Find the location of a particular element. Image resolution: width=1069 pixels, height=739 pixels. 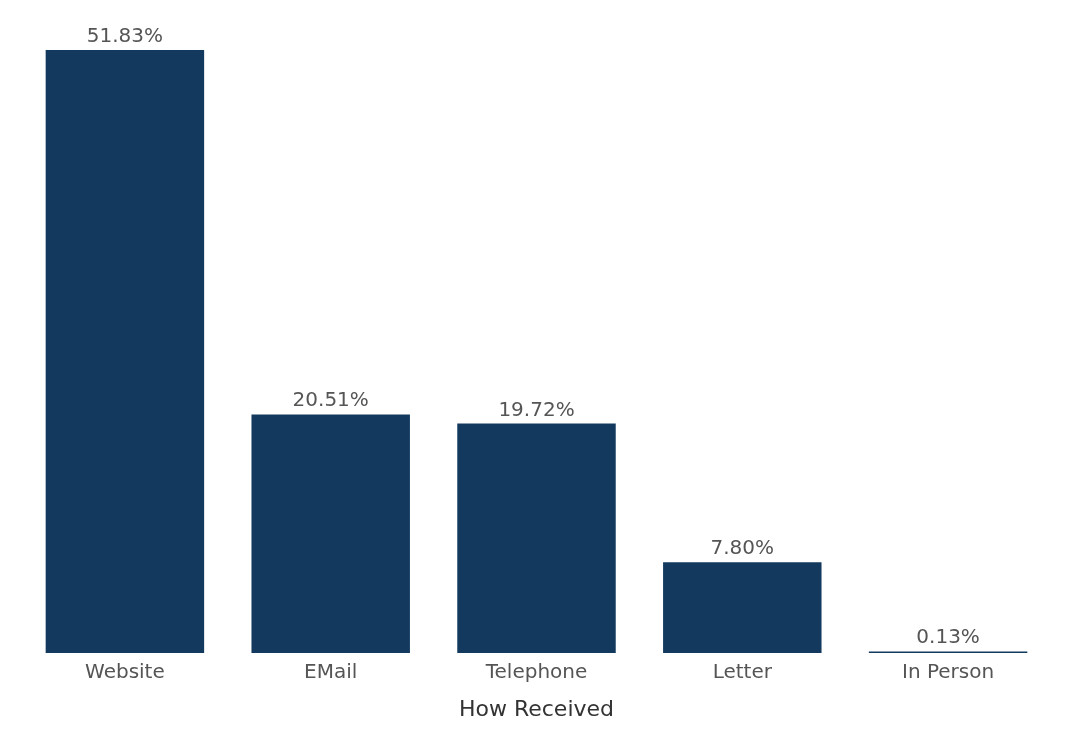

data-label: 0.13% is located at coordinates (948, 636).